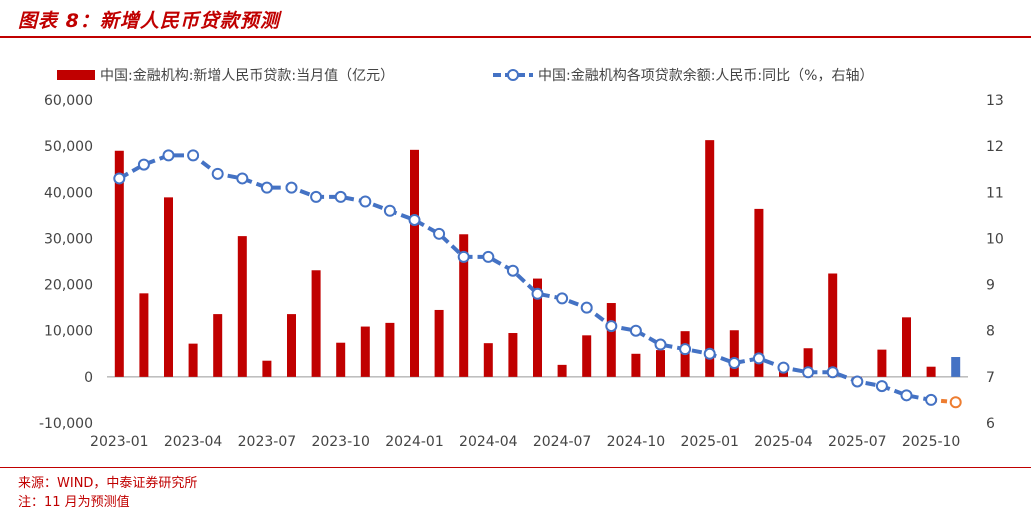 The width and height of the screenshot is (1031, 514). Describe the element at coordinates (66, 424) in the screenshot. I see `y-left-tick-label: -10,000` at that location.